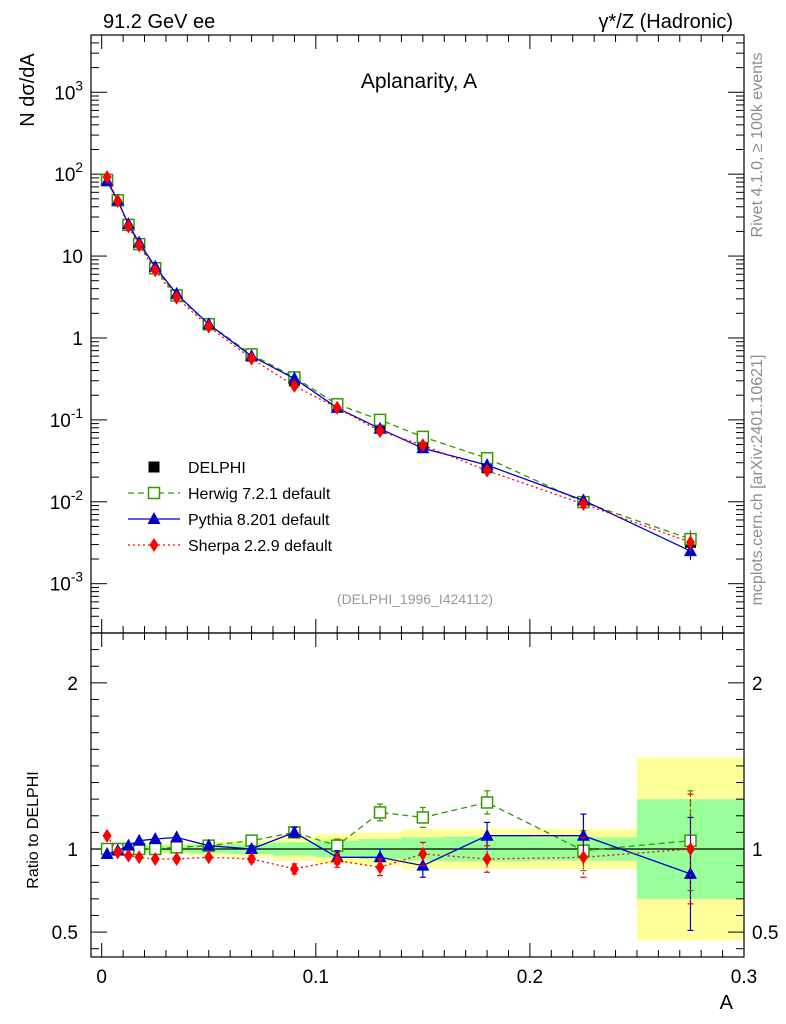  What do you see at coordinates (33, 829) in the screenshot?
I see `ratio-axis-label: Ratio to DELPHI` at bounding box center [33, 829].